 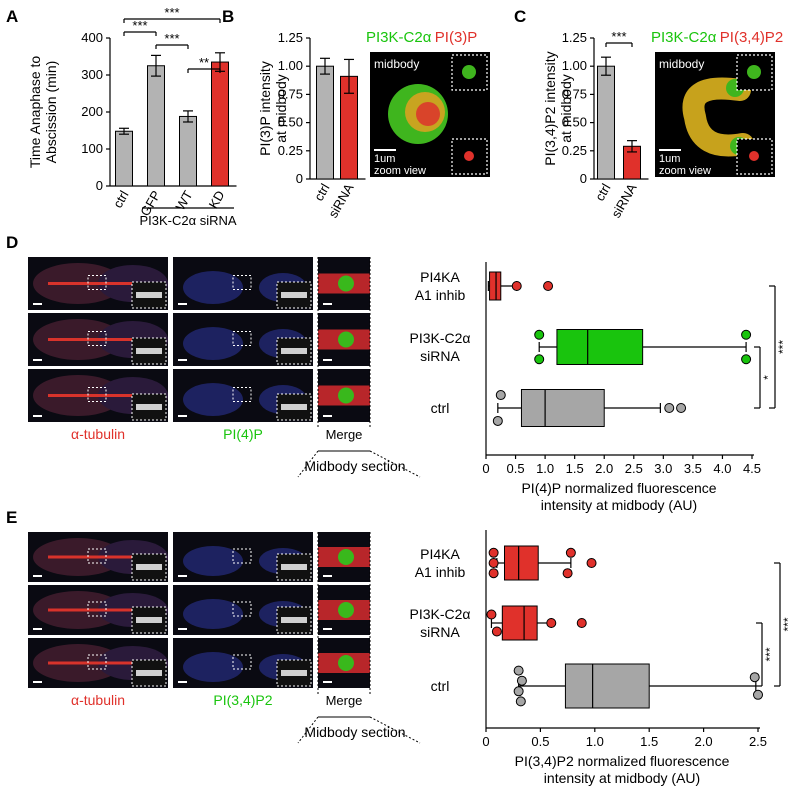 What do you see at coordinates (187, 220) in the screenshot?
I see `group-label: PI3K-C2α siRNA` at bounding box center [187, 220].